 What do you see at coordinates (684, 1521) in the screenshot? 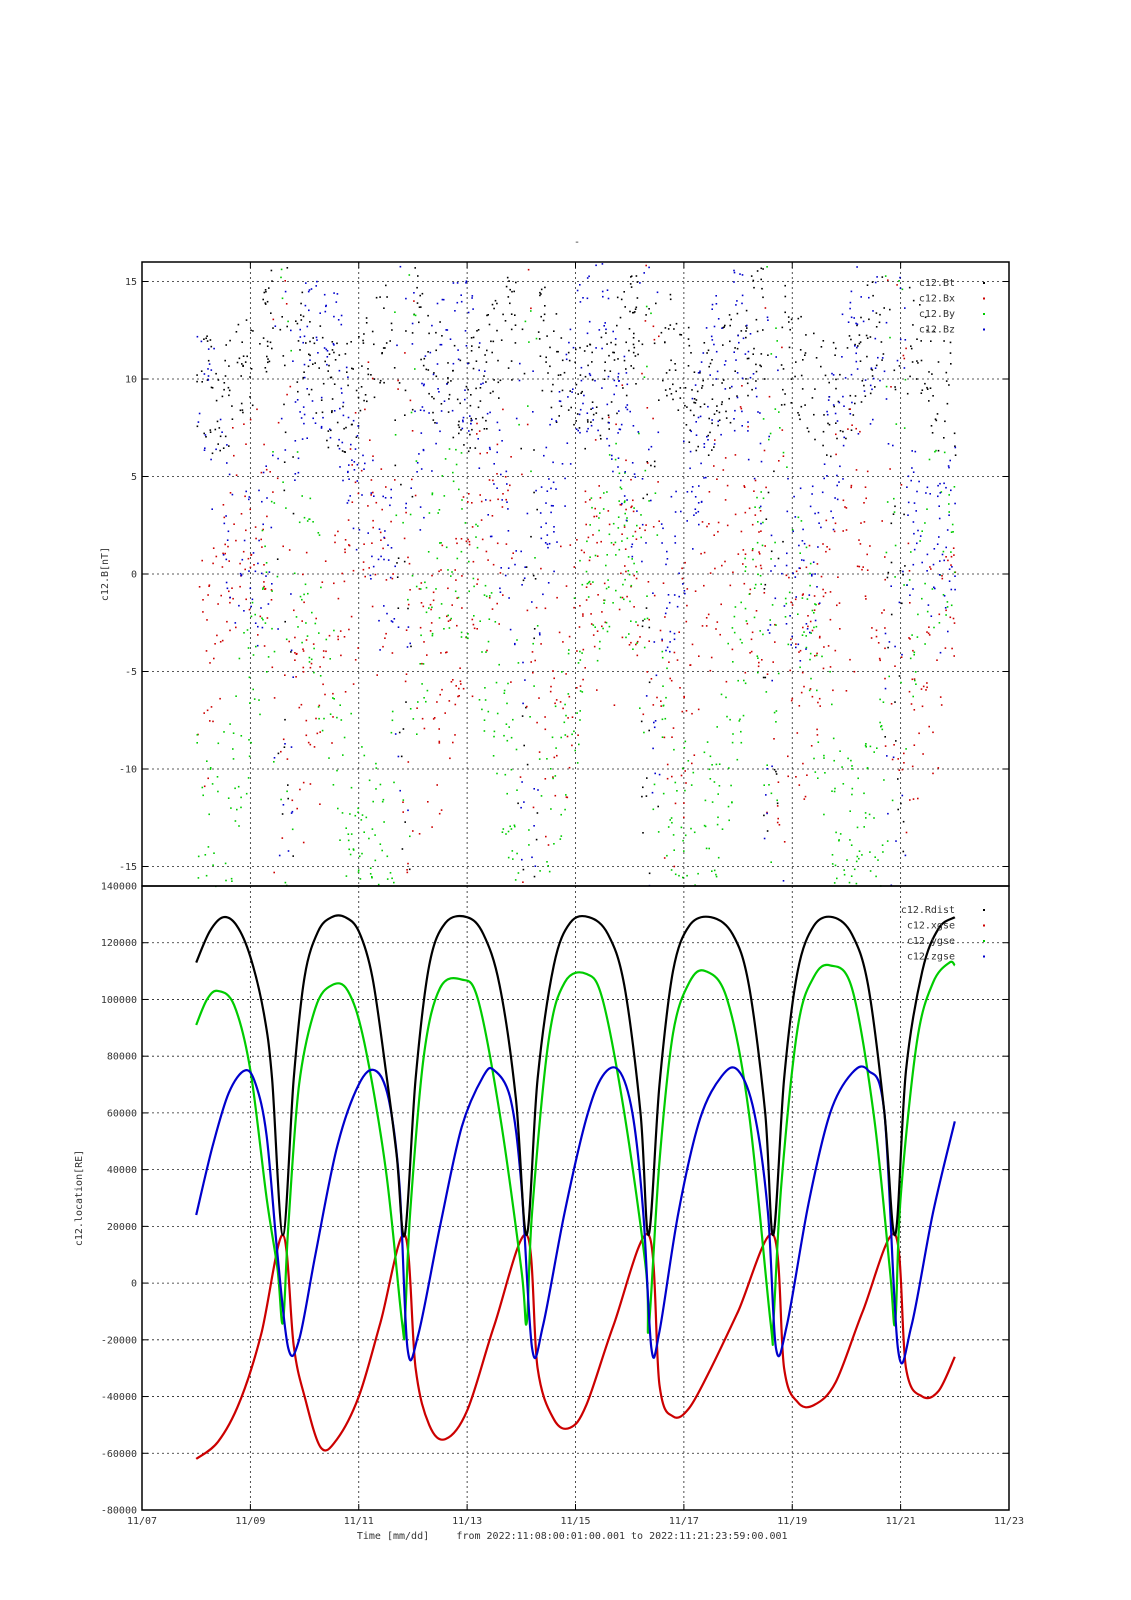
I see `x-tick-label: 11/17` at bounding box center [684, 1521].